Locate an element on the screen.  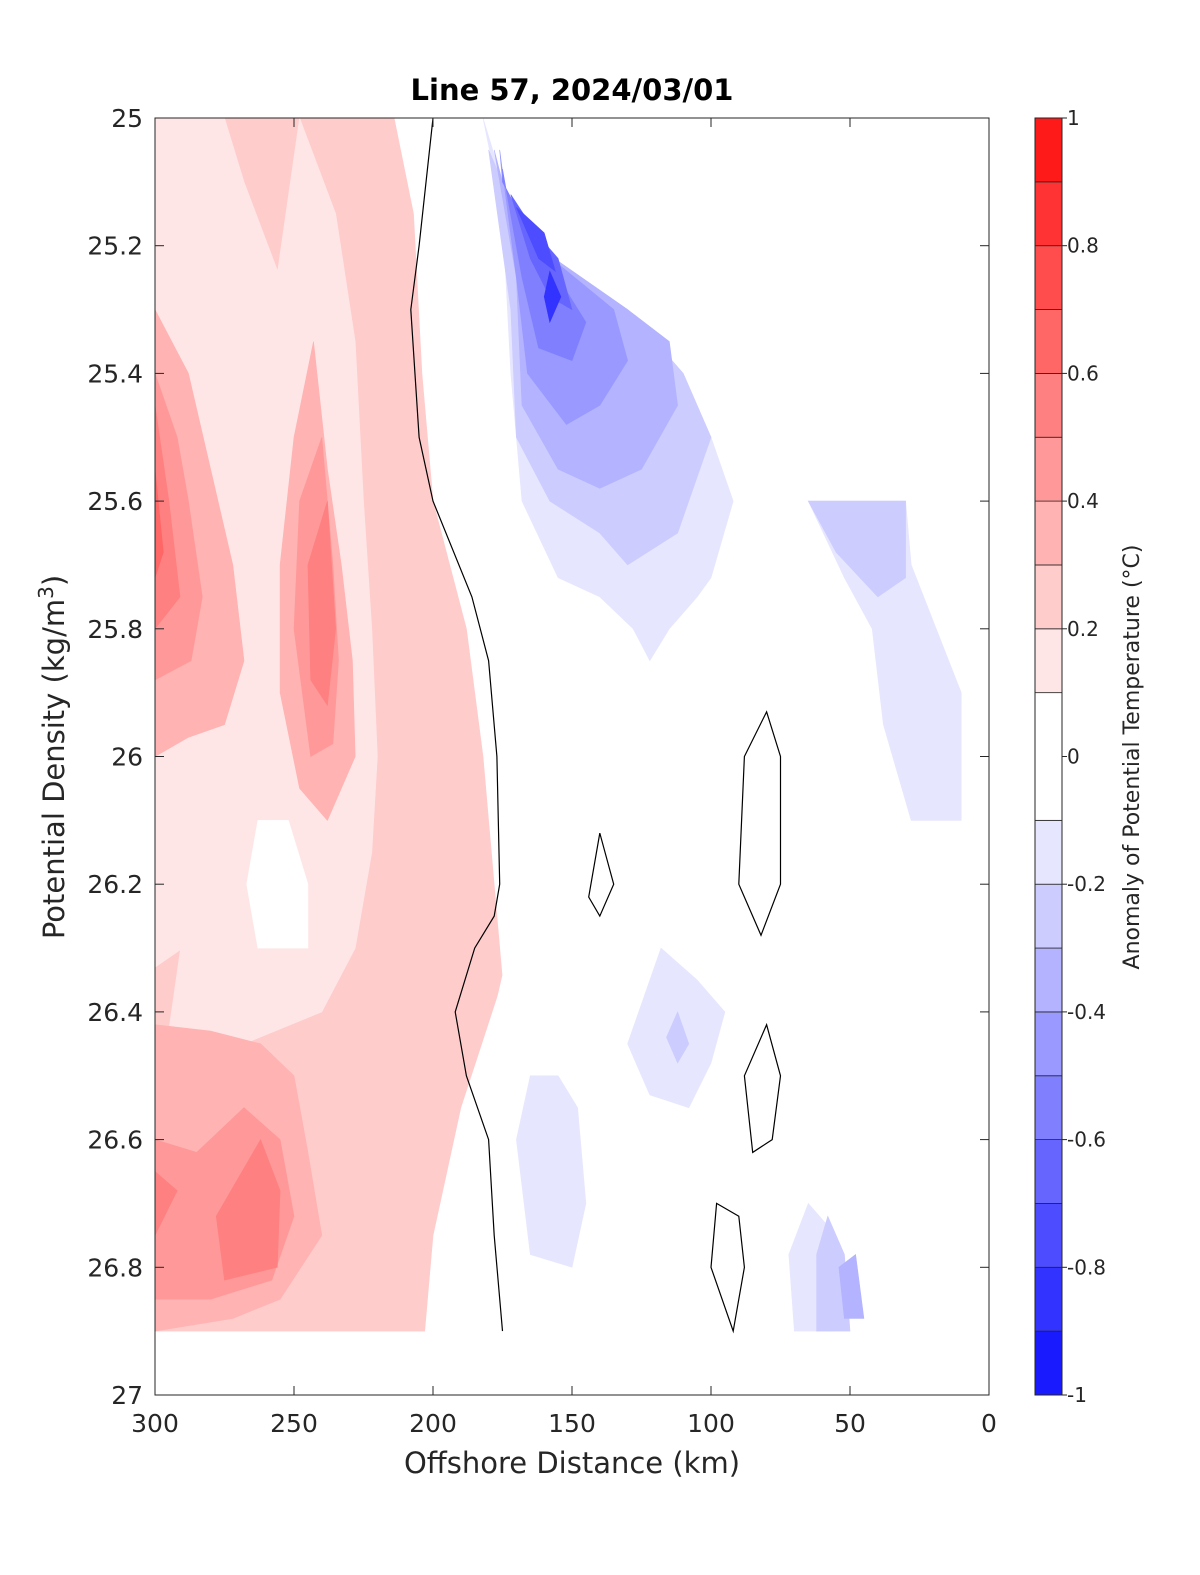
colorbar-tick-label: 0.4 is located at coordinates (1083, 501).